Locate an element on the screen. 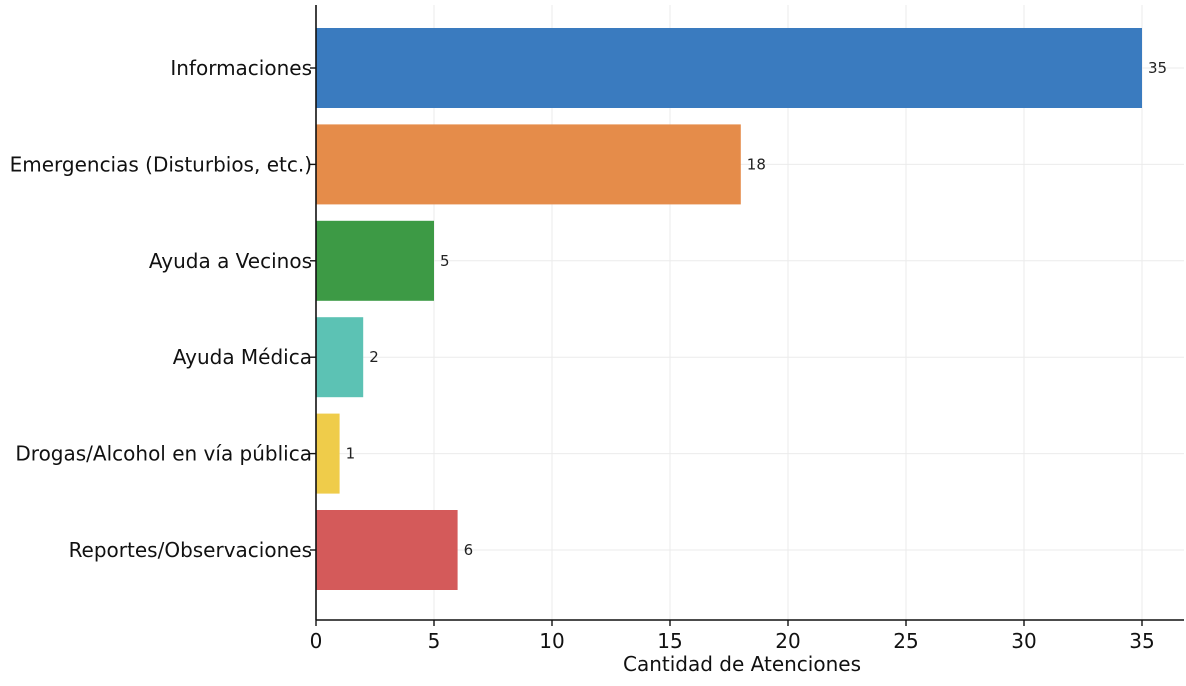 Image resolution: width=1186 pixels, height=686 pixels. x-tick-label: 25 is located at coordinates (905, 641).